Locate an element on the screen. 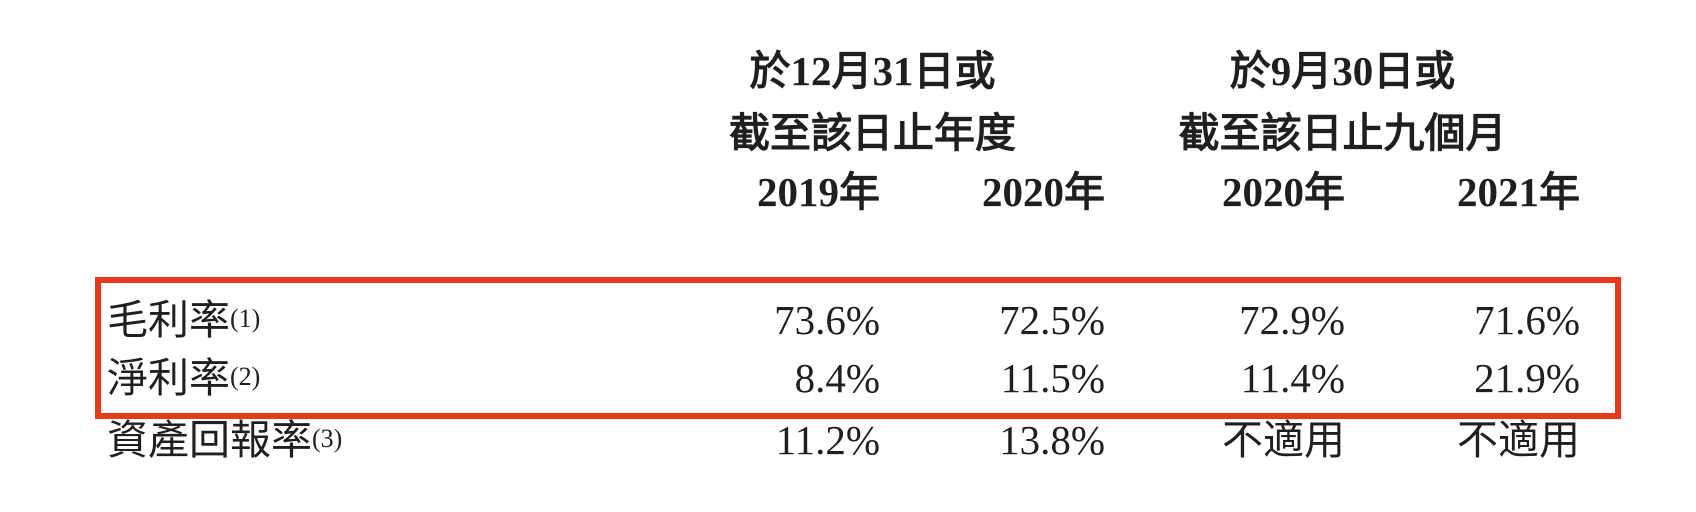 The image size is (1696, 512). footnote-marker: (1) is located at coordinates (245, 318).